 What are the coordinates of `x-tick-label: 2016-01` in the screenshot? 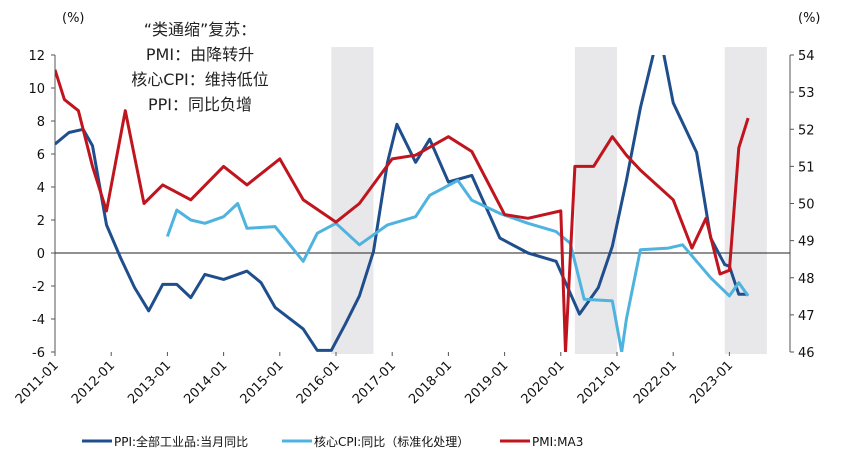 It's located at (318, 382).